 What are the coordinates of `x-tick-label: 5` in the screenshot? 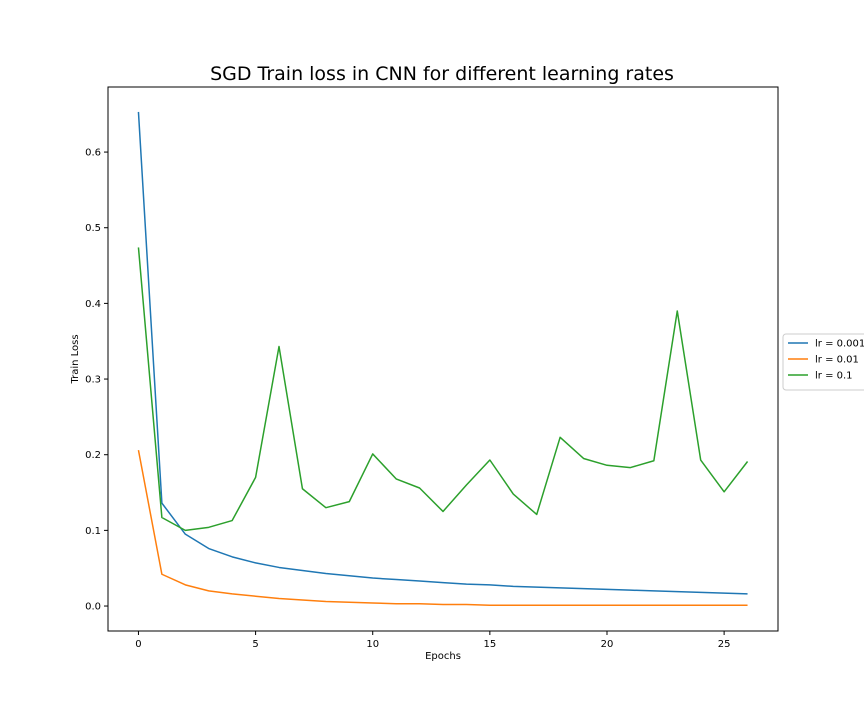 It's located at (255, 644).